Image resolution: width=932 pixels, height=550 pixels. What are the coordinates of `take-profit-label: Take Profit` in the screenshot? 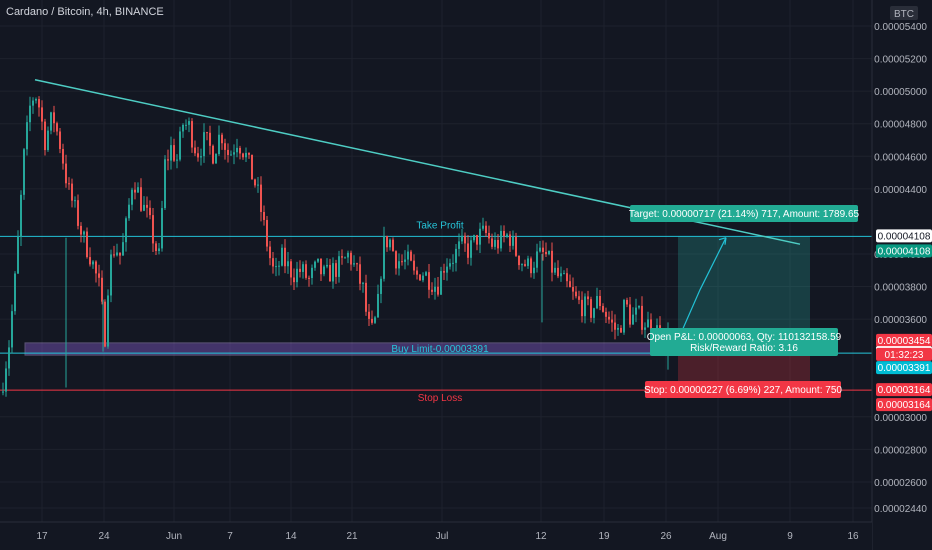 It's located at (439, 225).